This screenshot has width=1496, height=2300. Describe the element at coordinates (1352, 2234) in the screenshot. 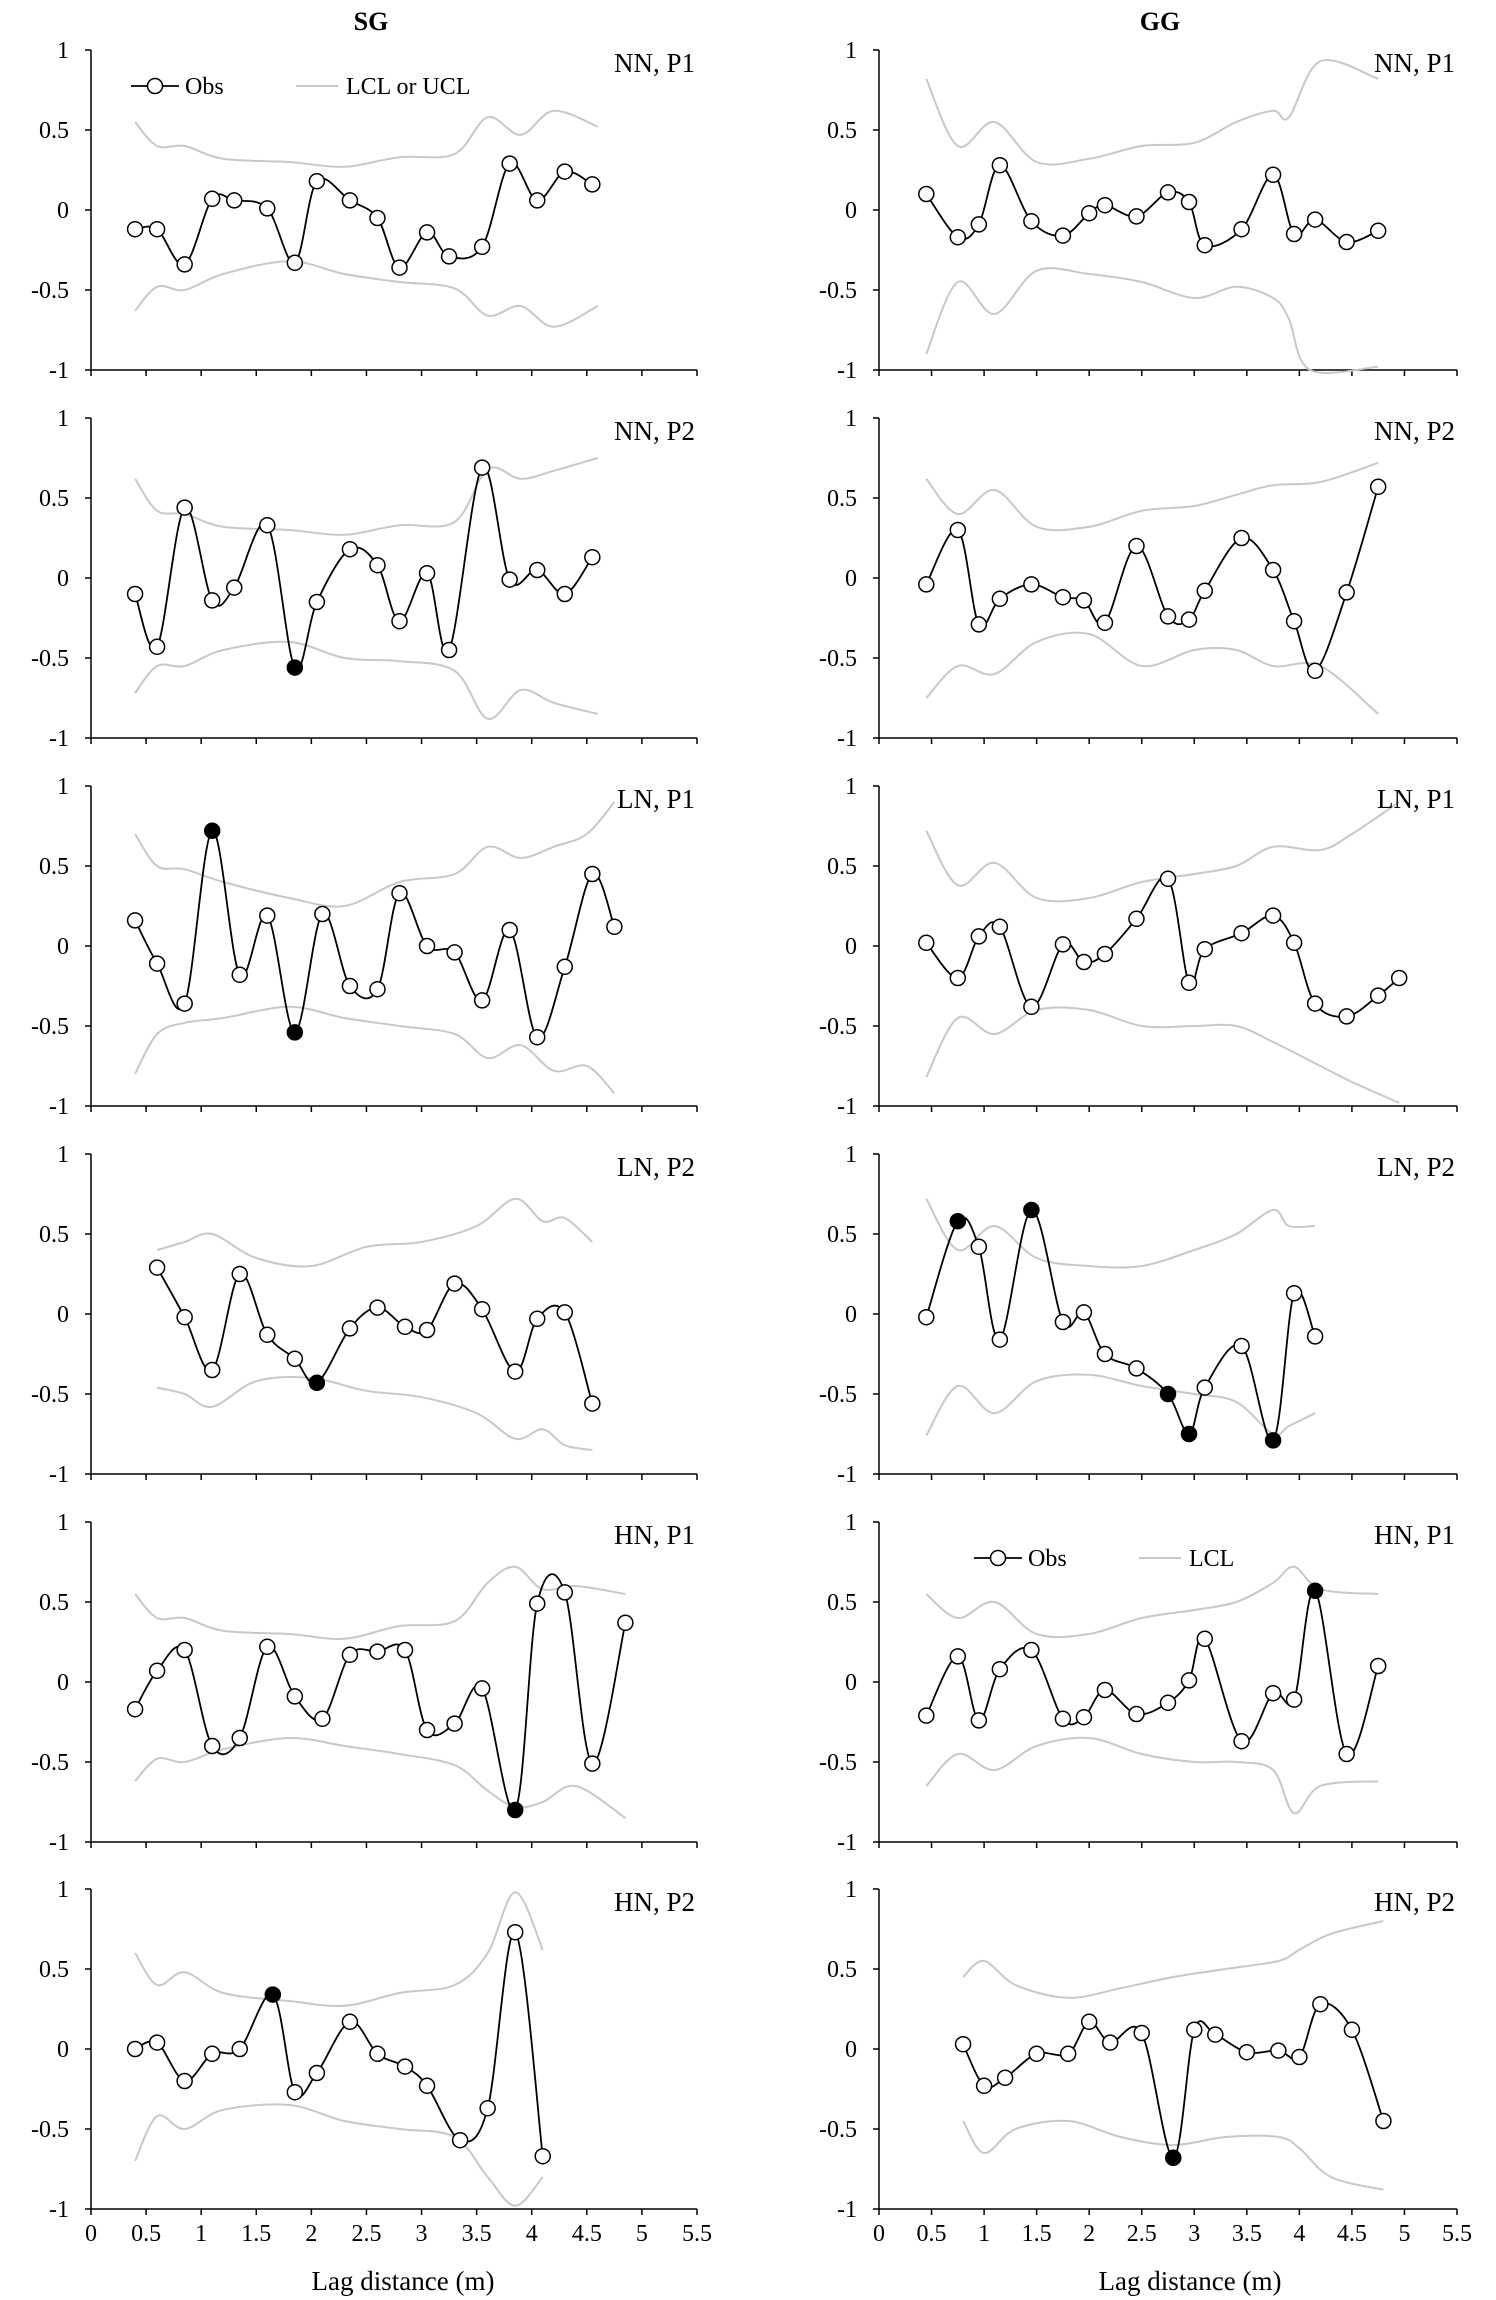

I see `x-tick-label: 4.5` at that location.